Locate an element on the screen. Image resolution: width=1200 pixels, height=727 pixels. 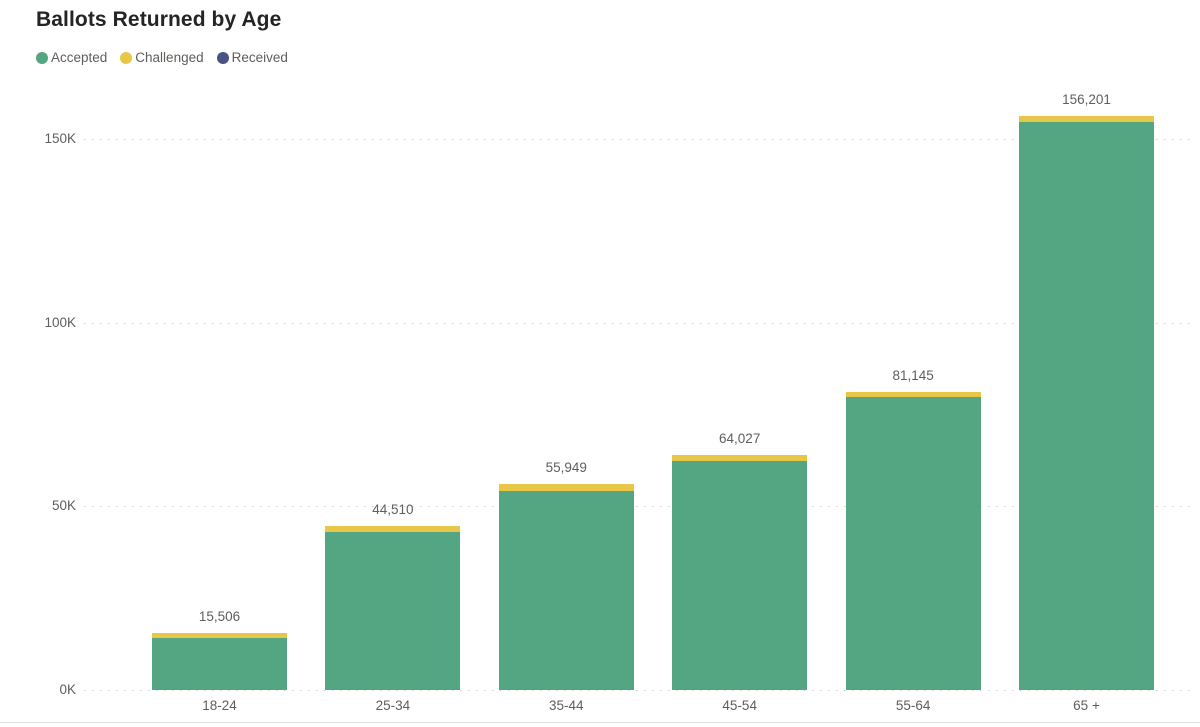
legend-label: Received is located at coordinates (259, 57).